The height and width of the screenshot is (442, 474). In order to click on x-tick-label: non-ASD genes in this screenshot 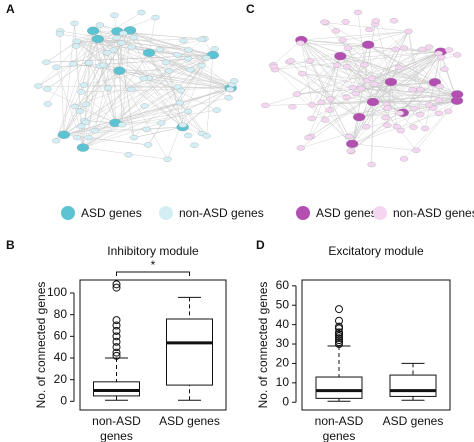, I will do `click(339, 428)`.